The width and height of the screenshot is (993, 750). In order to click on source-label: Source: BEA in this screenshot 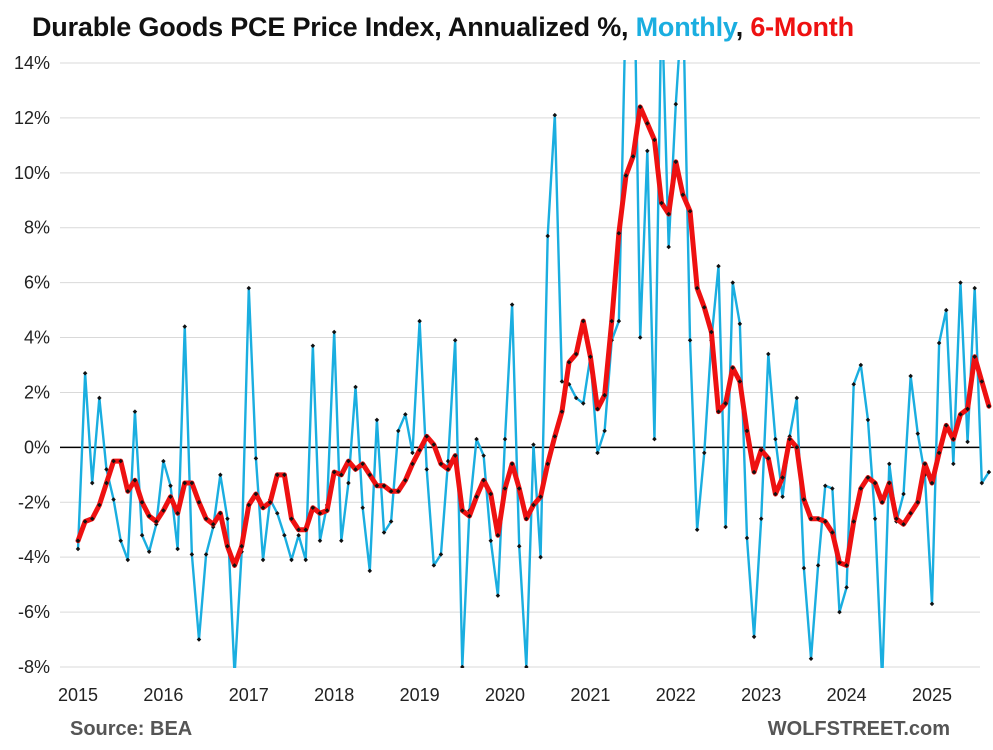, I will do `click(131, 729)`.